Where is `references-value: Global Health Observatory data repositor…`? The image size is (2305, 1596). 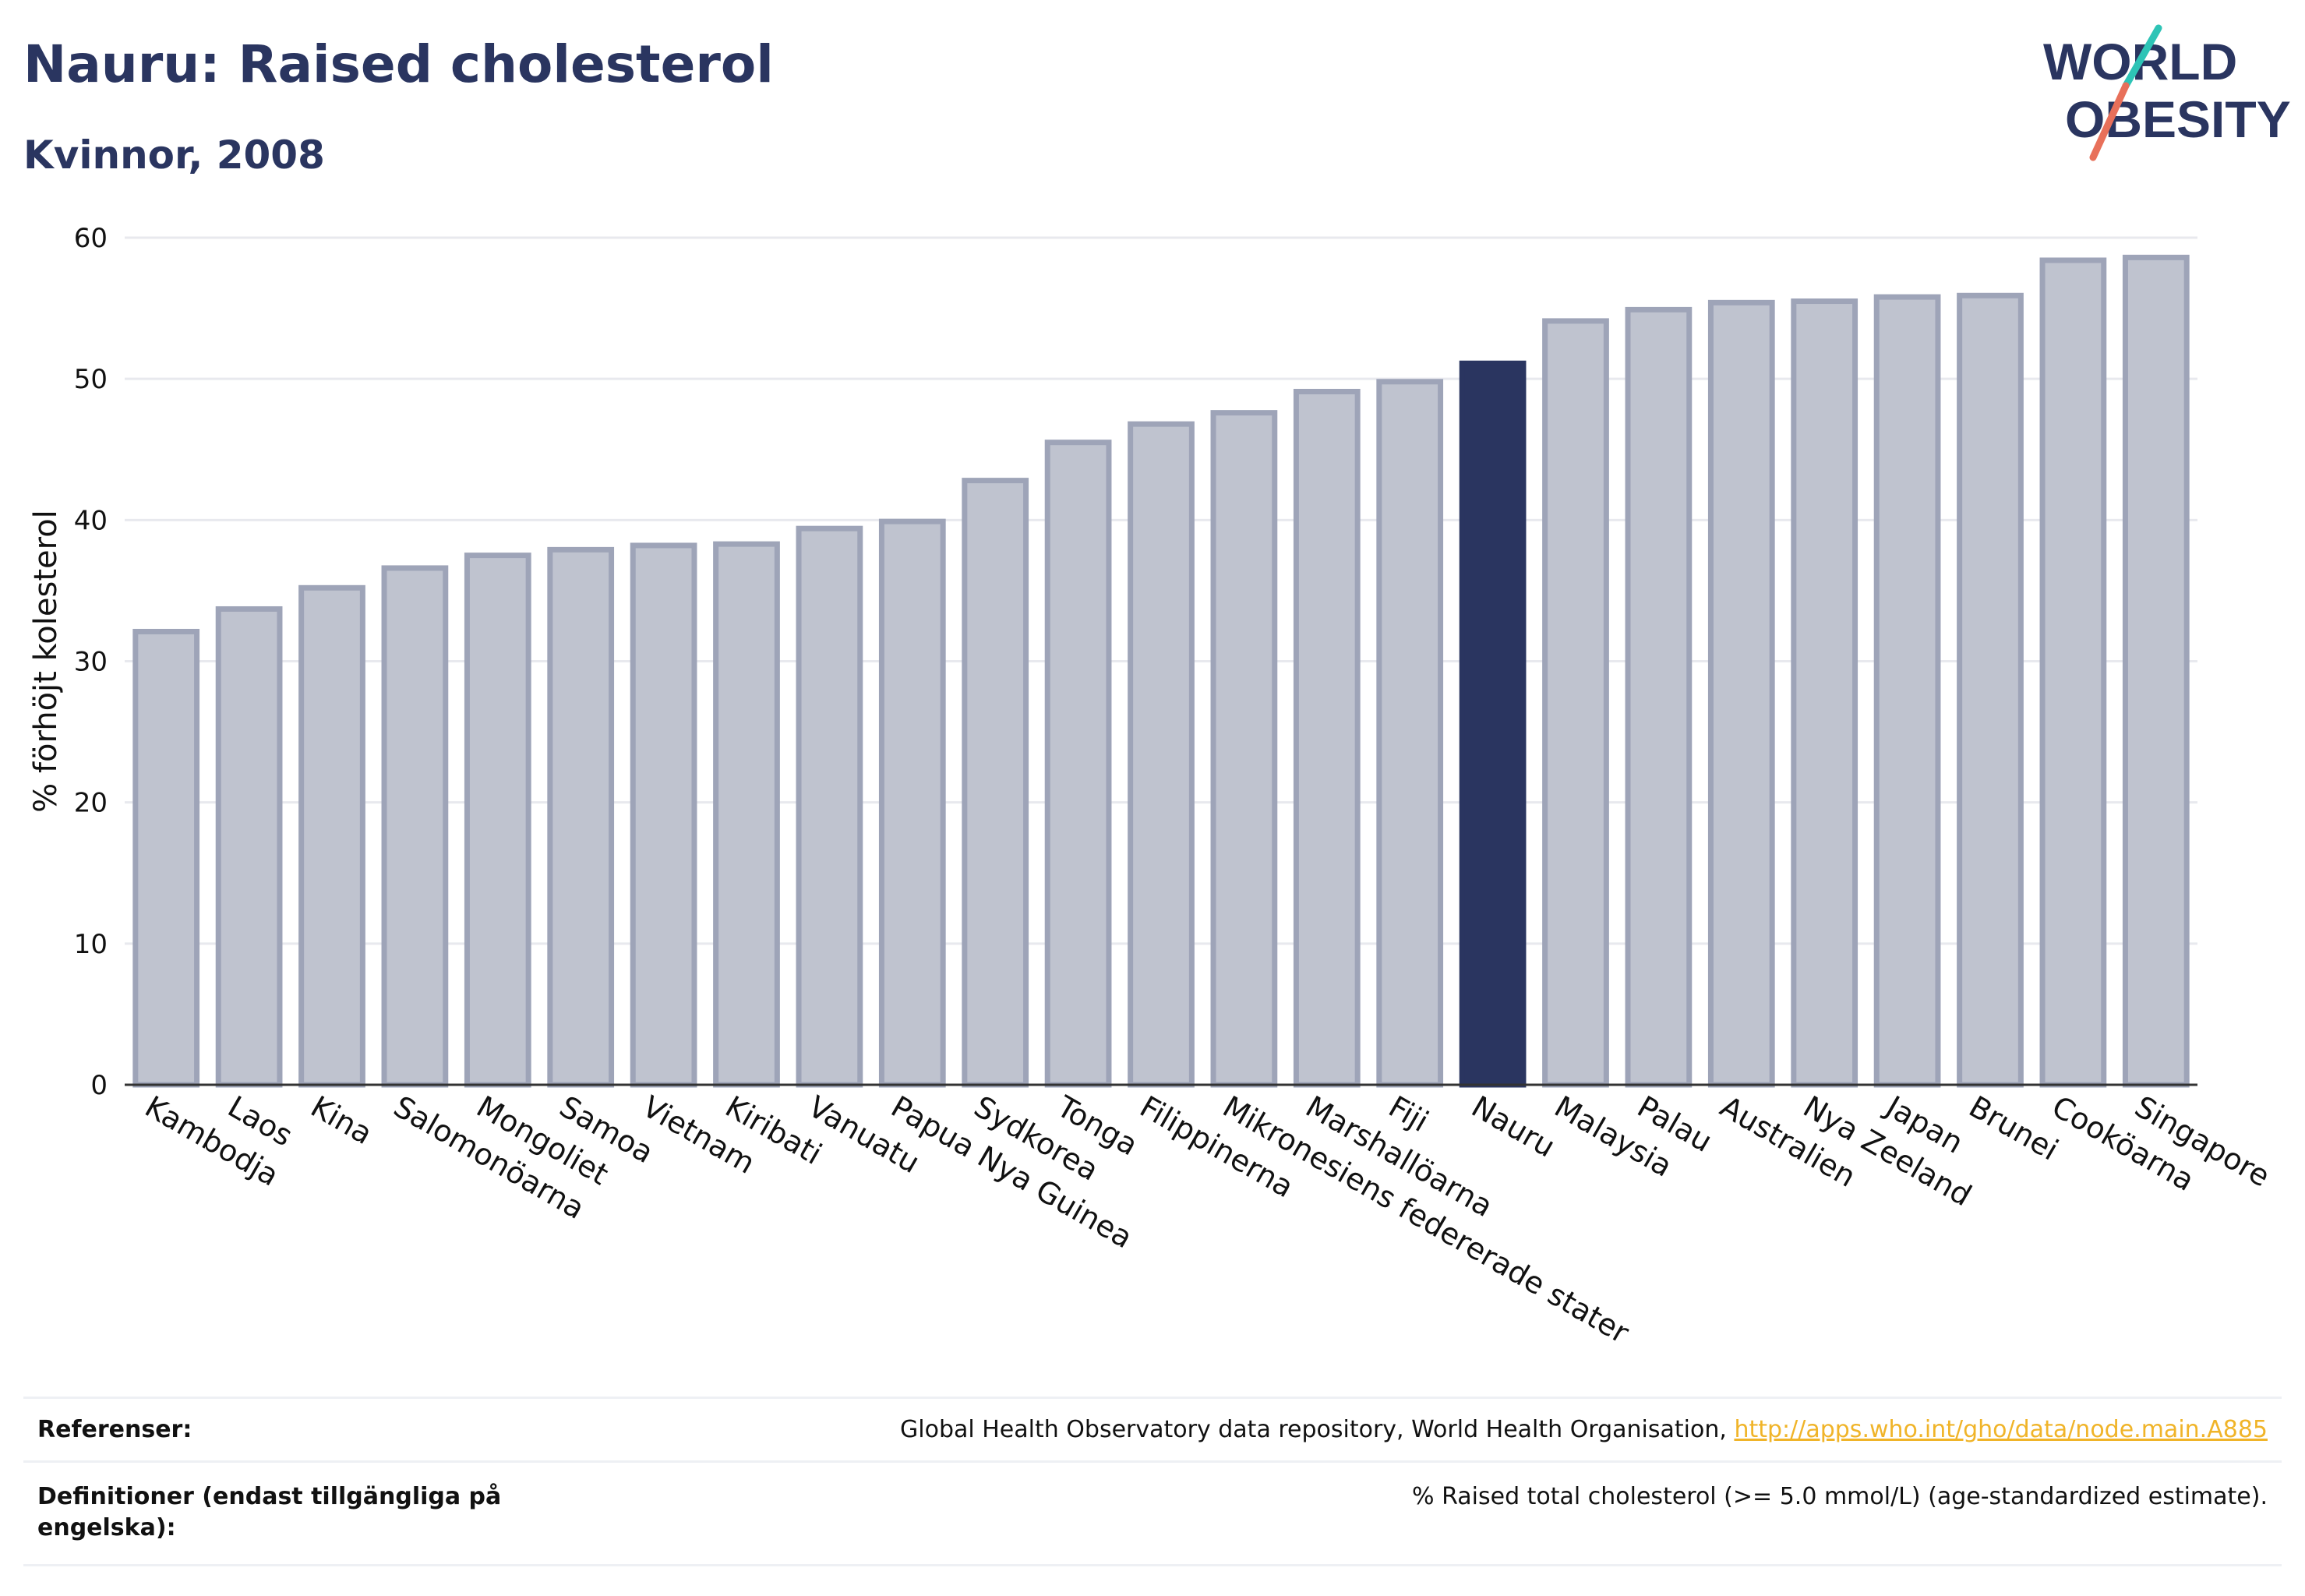 references-value: Global Health Observatory data repositor… is located at coordinates (1584, 1430).